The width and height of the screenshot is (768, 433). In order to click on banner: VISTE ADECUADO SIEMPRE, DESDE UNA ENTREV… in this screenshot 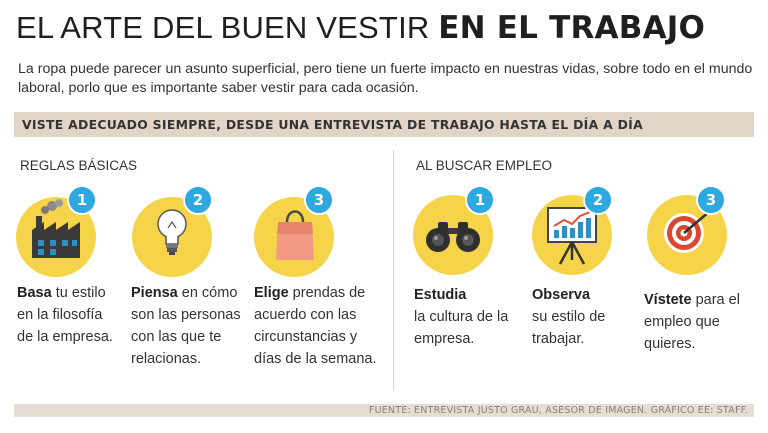, I will do `click(384, 124)`.